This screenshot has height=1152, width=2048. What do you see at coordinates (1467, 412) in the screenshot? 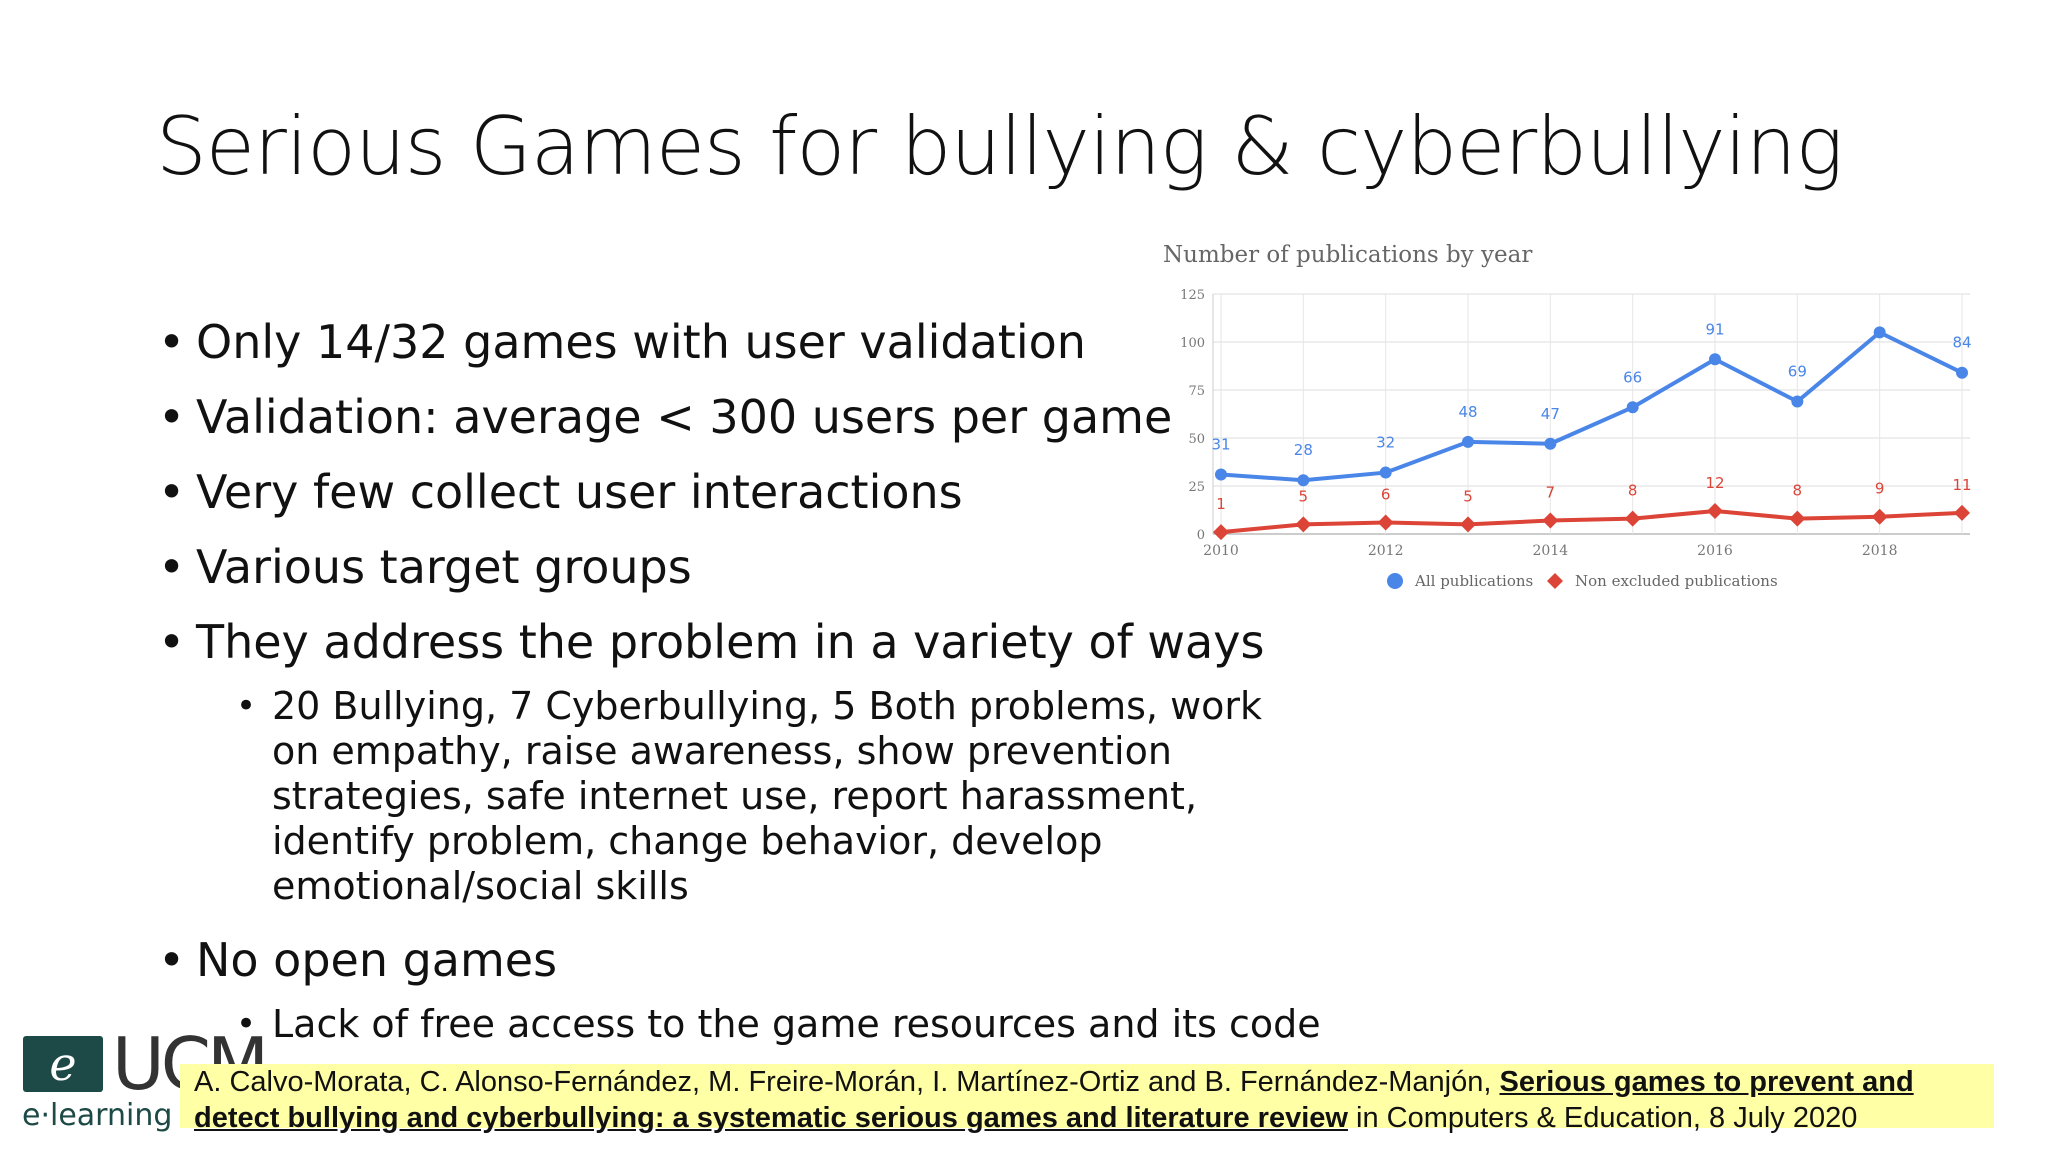
I see `data-label: 48` at bounding box center [1467, 412].